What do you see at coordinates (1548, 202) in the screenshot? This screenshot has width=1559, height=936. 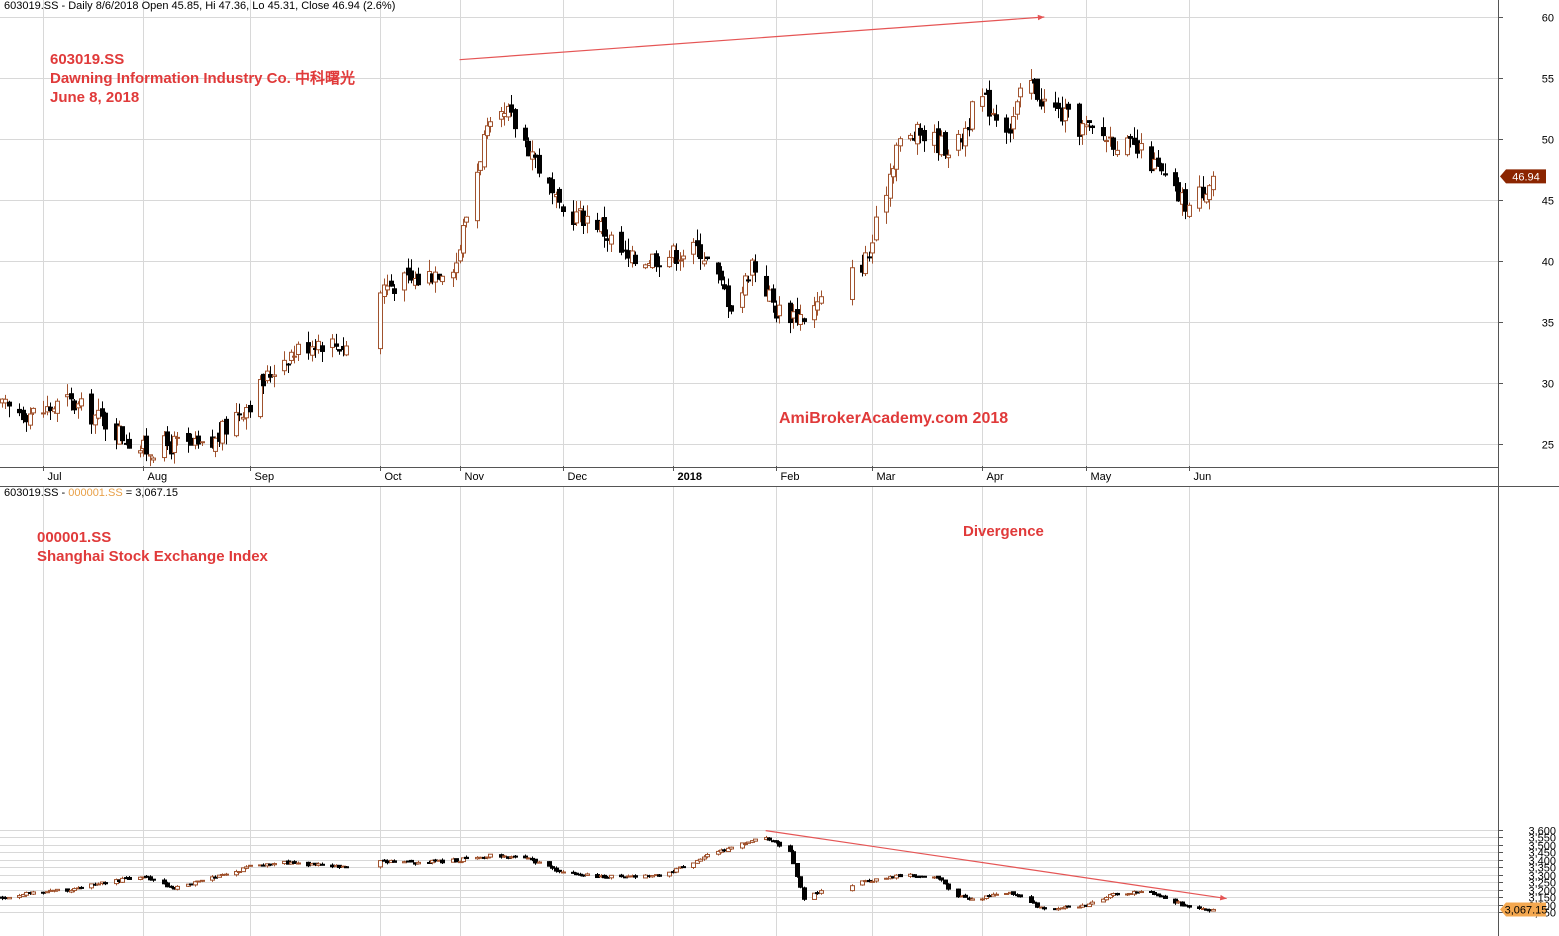 I see `y-tick-label-p1: 45` at bounding box center [1548, 202].